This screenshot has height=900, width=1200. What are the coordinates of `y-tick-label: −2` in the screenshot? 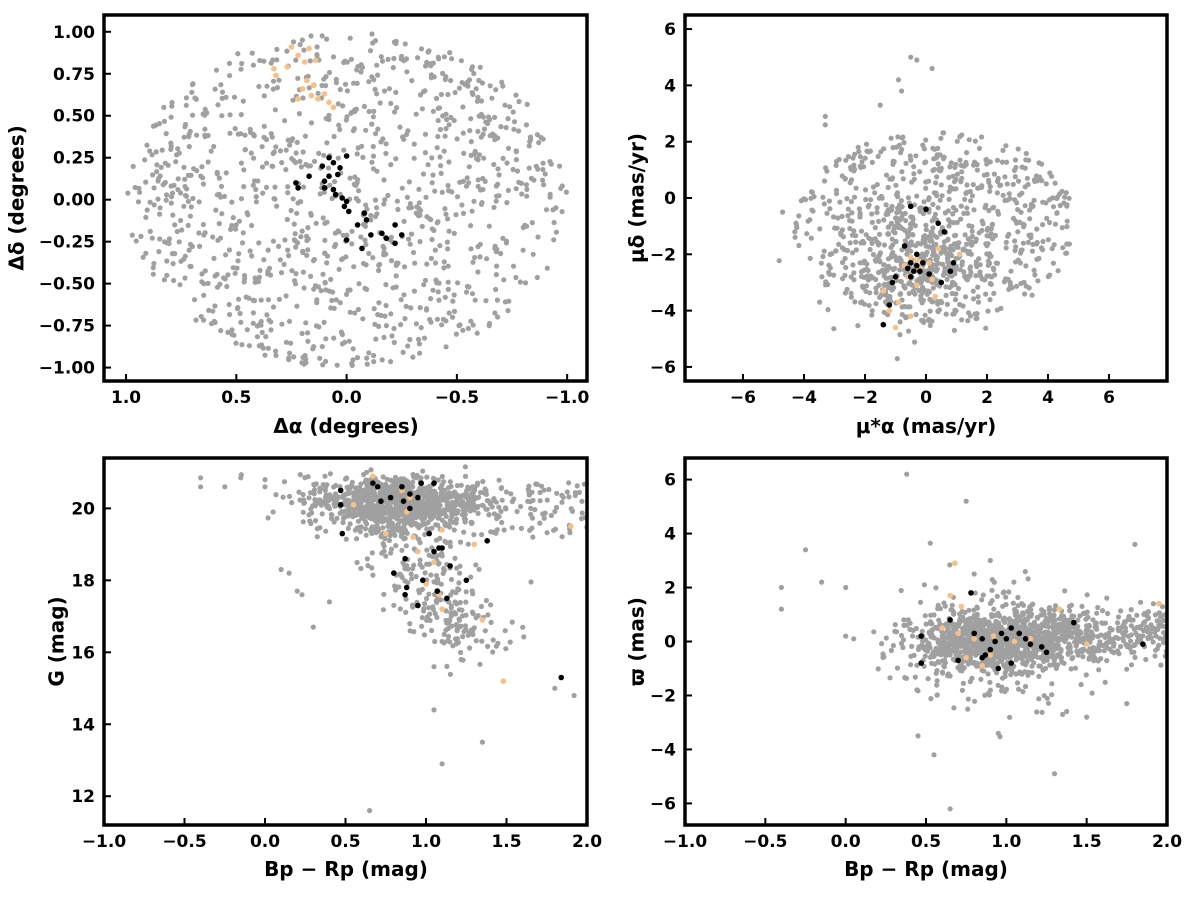 It's located at (663, 255).